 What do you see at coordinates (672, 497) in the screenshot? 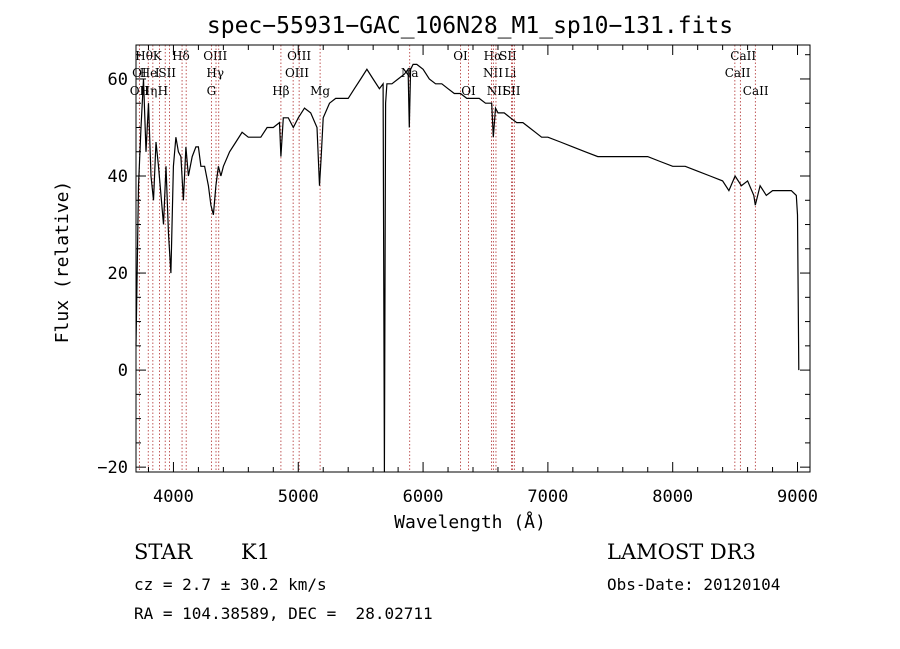
I see `x-tick-label: 8000` at bounding box center [672, 497].